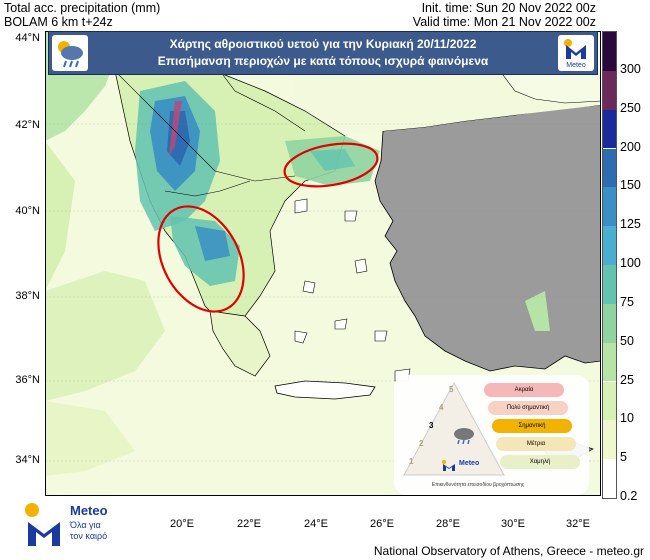  I want to click on init-time: Init. time: Sun 20 Nov 2022 00z, so click(508, 8).